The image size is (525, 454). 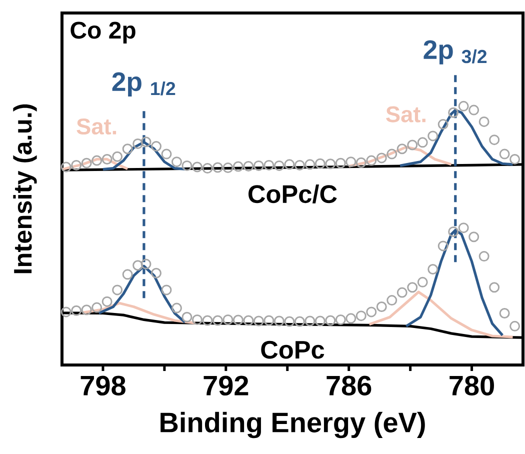 What do you see at coordinates (455, 52) in the screenshot?
I see `ref-line-label: 2p $_{3/2}$` at bounding box center [455, 52].